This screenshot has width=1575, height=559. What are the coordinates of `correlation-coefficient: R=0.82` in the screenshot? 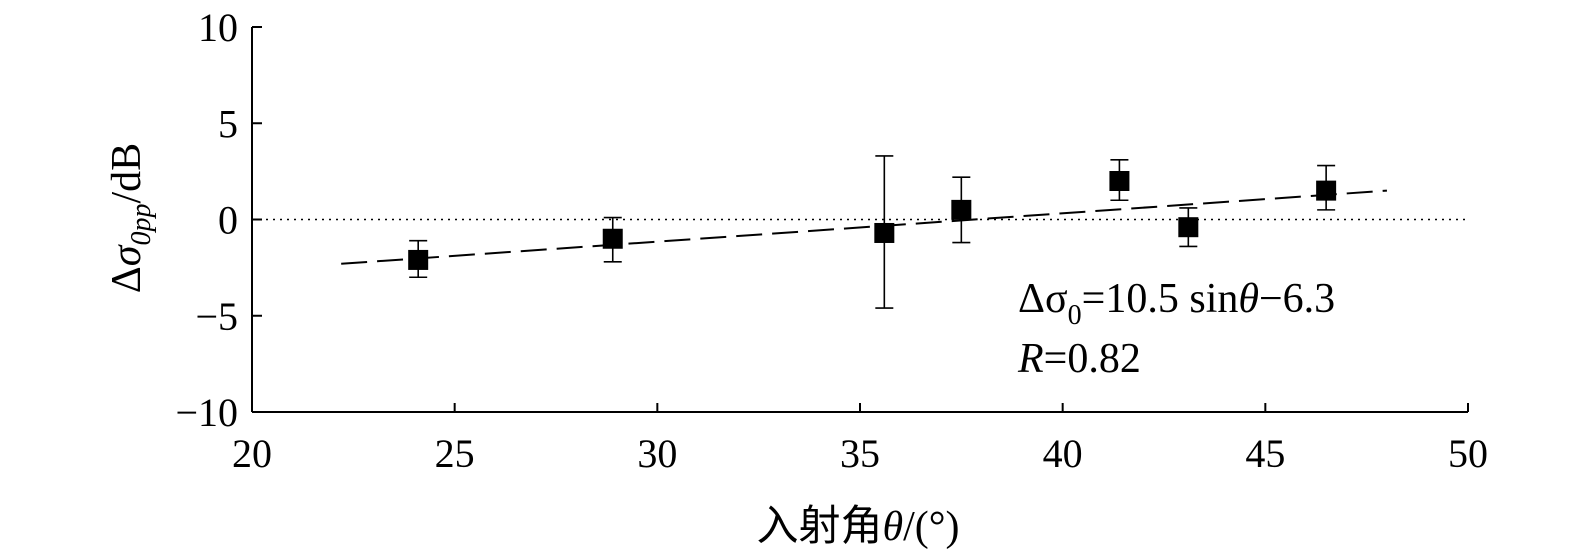 It's located at (1079, 359).